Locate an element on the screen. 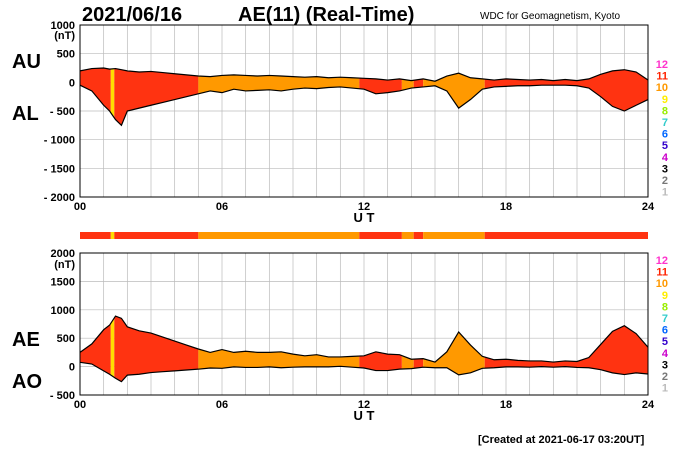 This screenshot has width=700, height=450. created-timestamp: [Created at 2021-06-17 03:20UT] is located at coordinates (561, 440).